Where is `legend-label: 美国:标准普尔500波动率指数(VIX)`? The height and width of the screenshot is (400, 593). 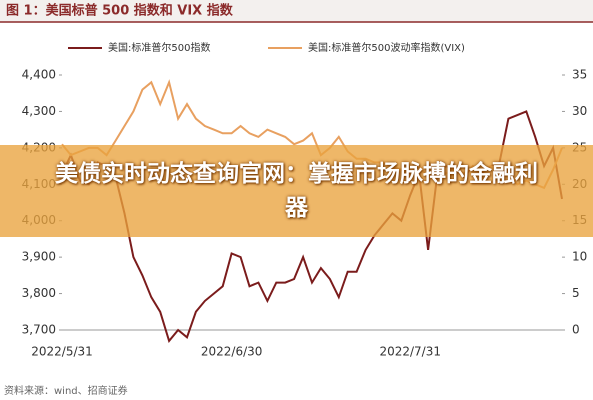
legend-label: 美国:标准普尔500波动率指数(VIX) is located at coordinates (386, 47).